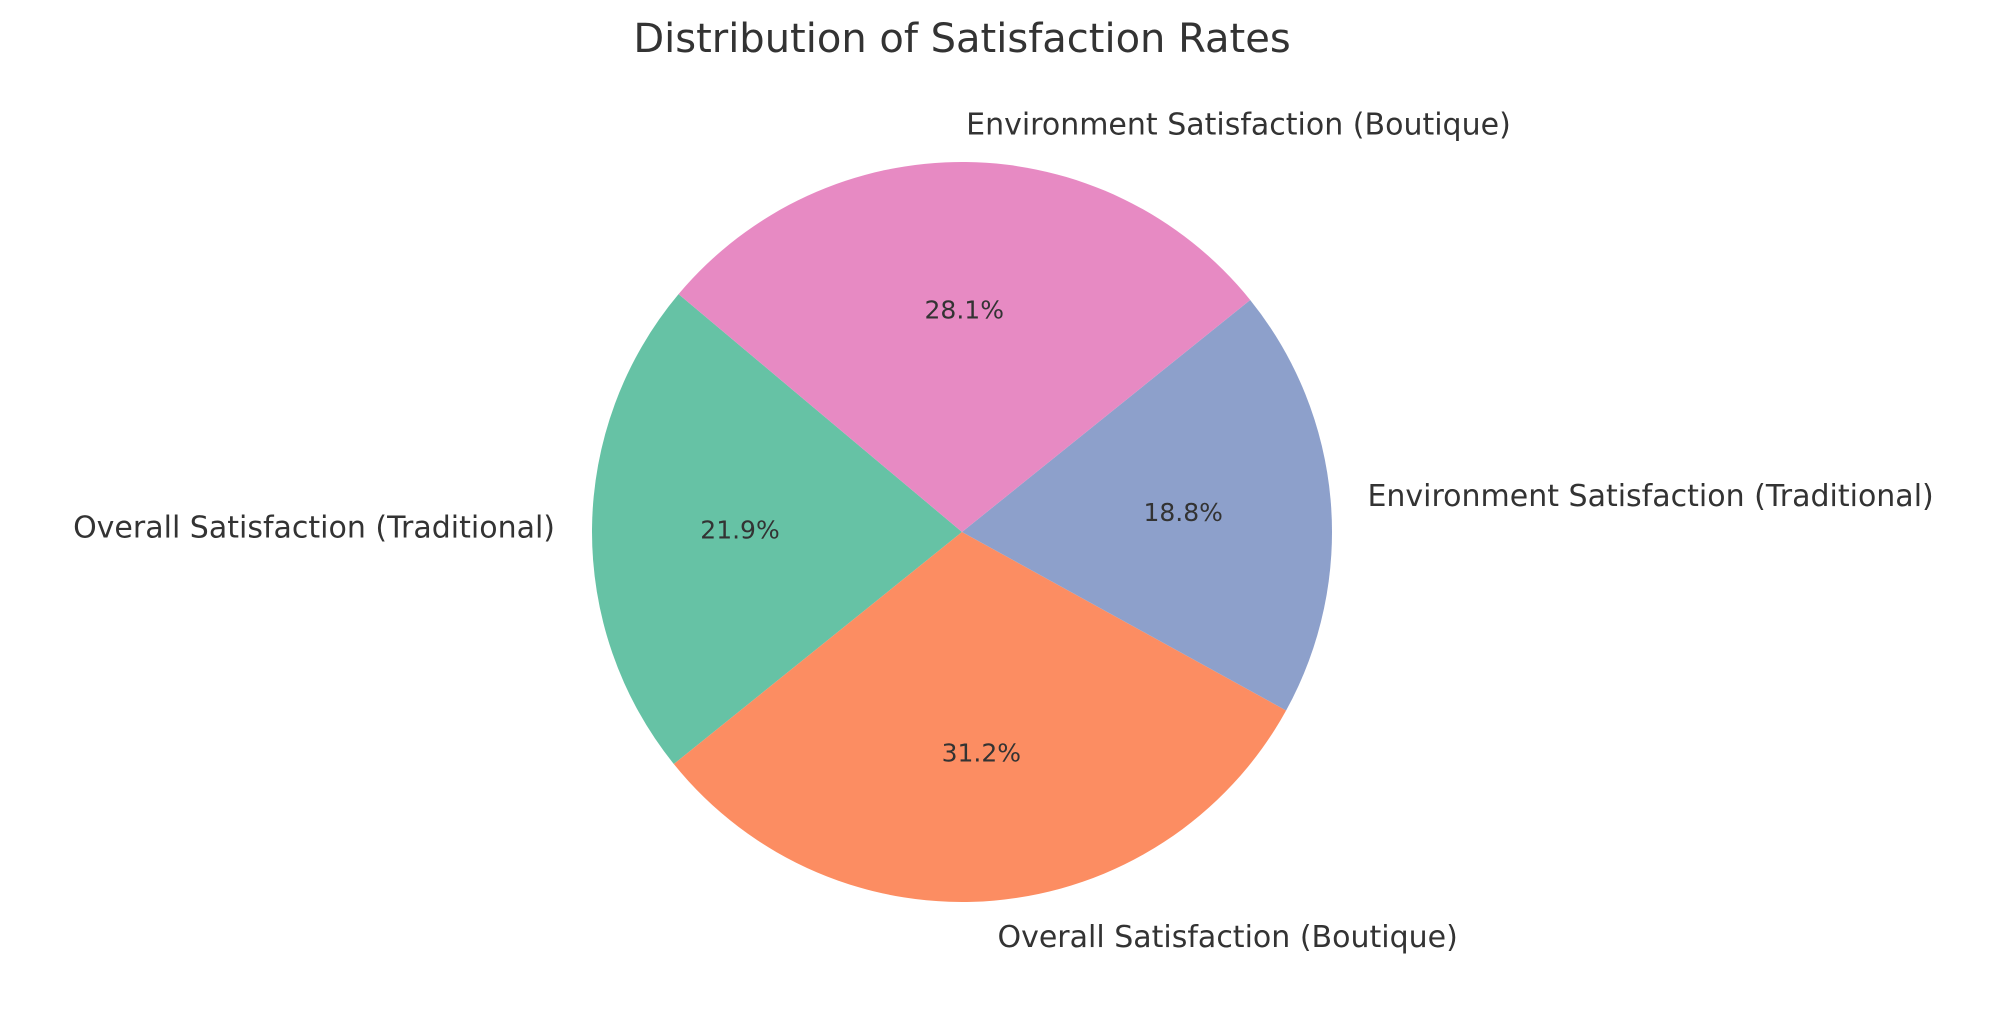 The width and height of the screenshot is (2016, 1014). Describe the element at coordinates (1227, 937) in the screenshot. I see `slice-category-label-1: Overall Satisfaction (Boutique)` at that location.